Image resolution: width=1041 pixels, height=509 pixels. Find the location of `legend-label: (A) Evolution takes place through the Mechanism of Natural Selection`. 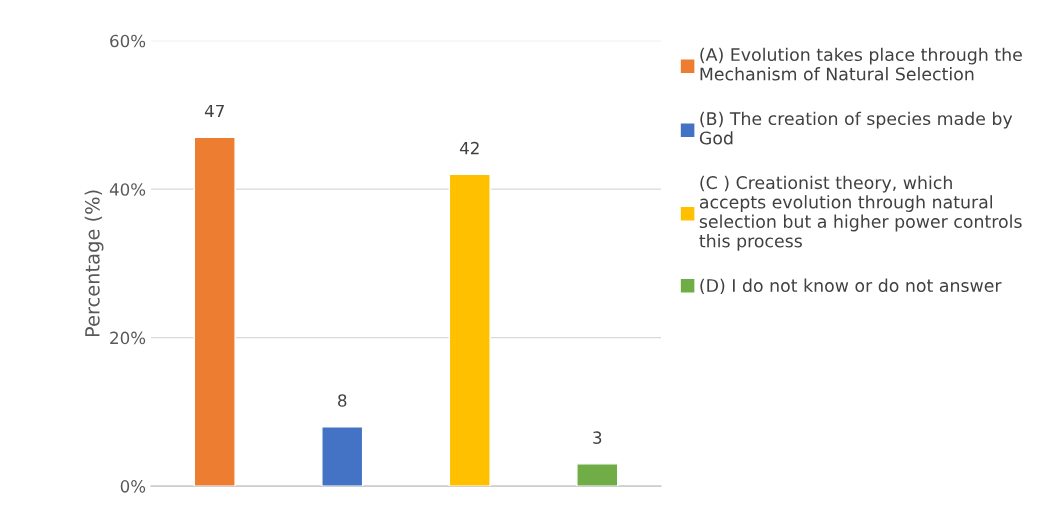

legend-label: (A) Evolution takes place through the Mechanism of Natural Selection is located at coordinates (861, 64).